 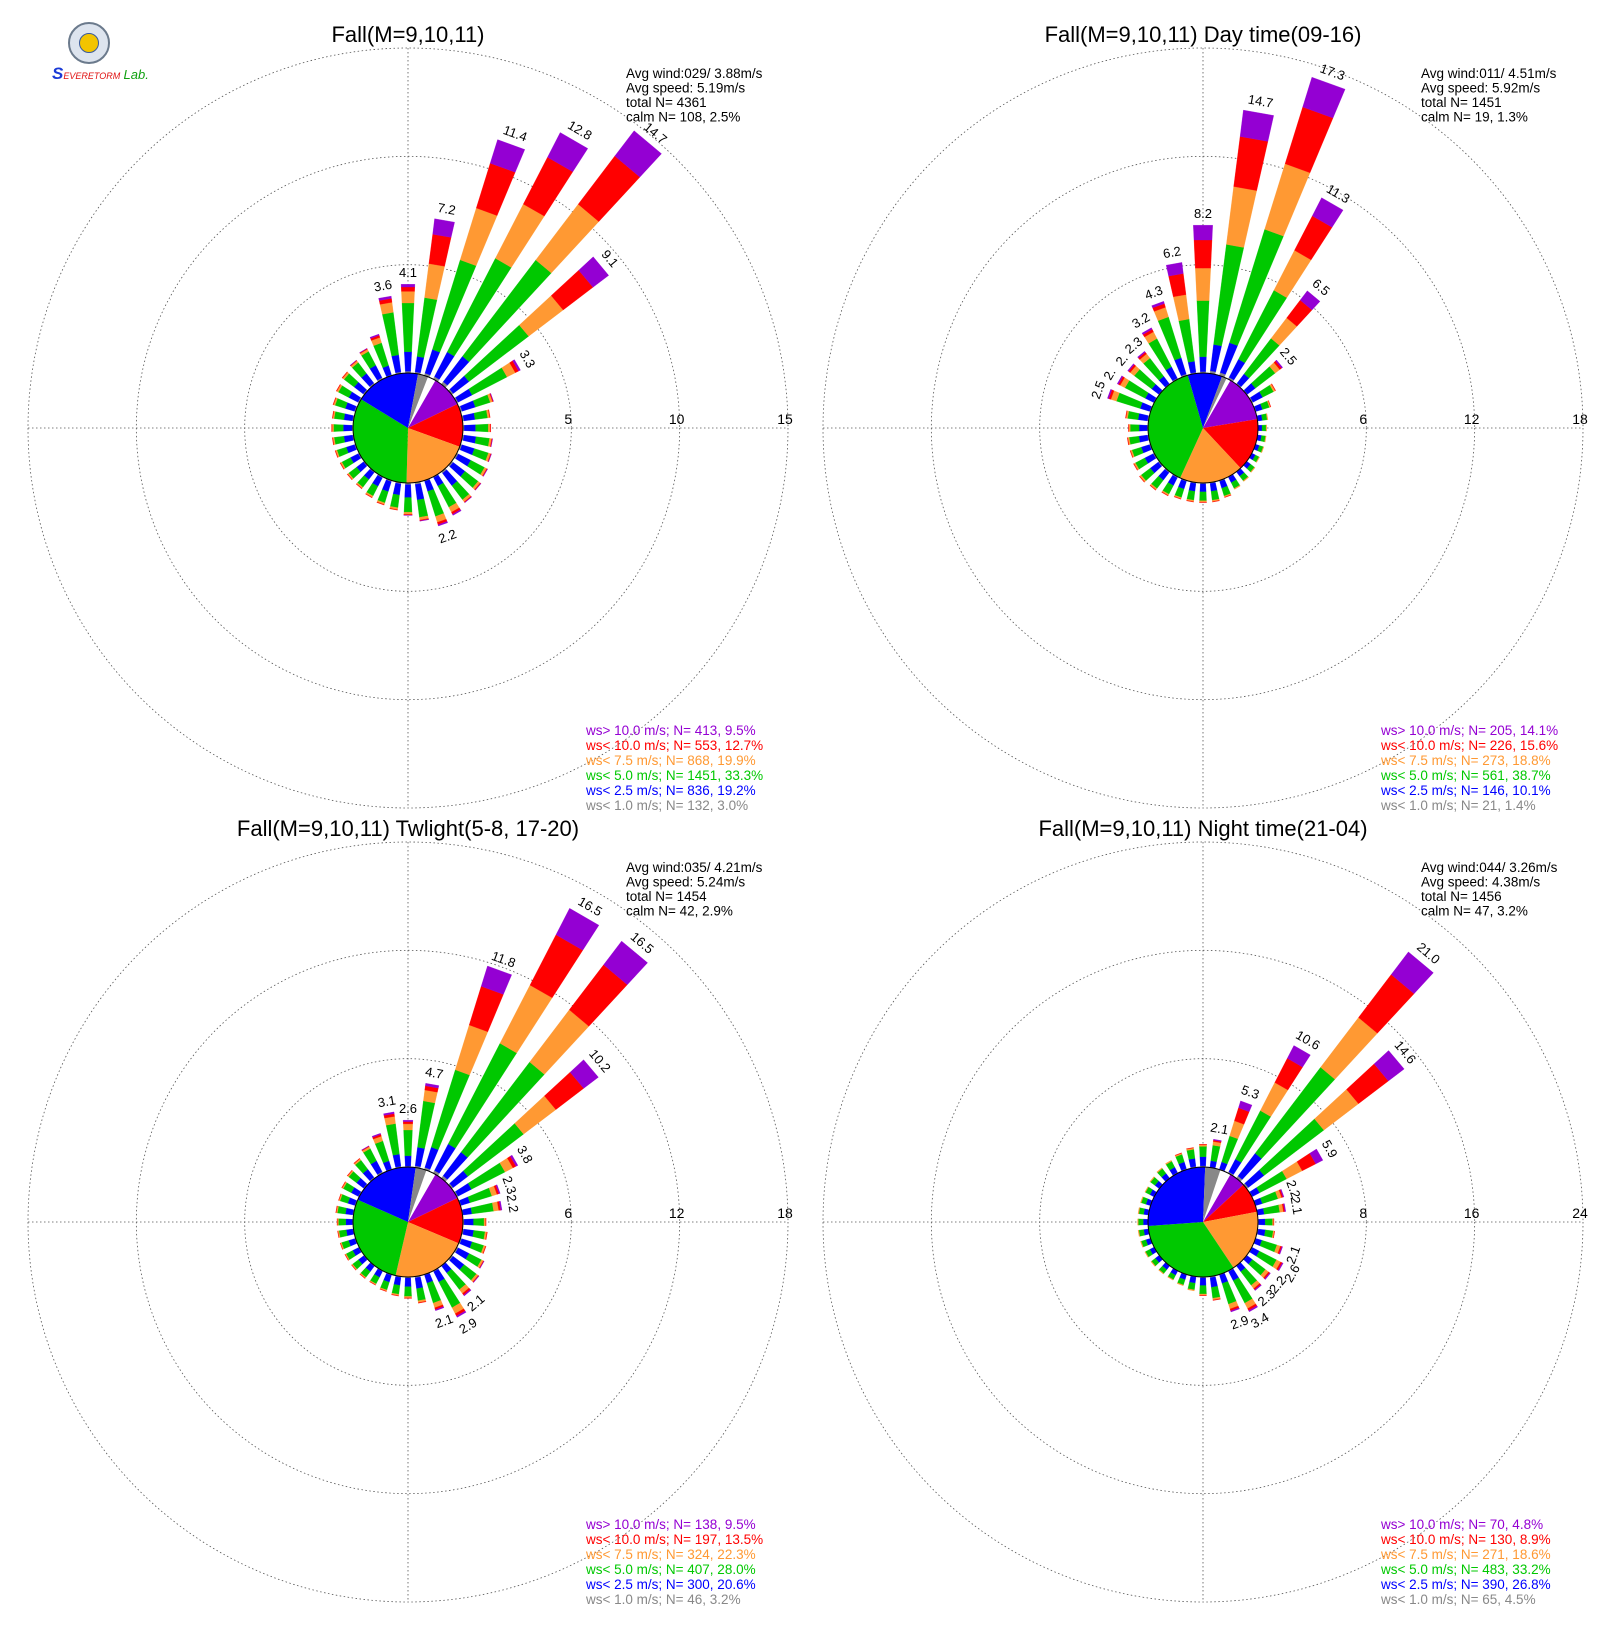 What do you see at coordinates (407, 34) in the screenshot?
I see `panel-title: Fall(M=9,10,11)` at bounding box center [407, 34].